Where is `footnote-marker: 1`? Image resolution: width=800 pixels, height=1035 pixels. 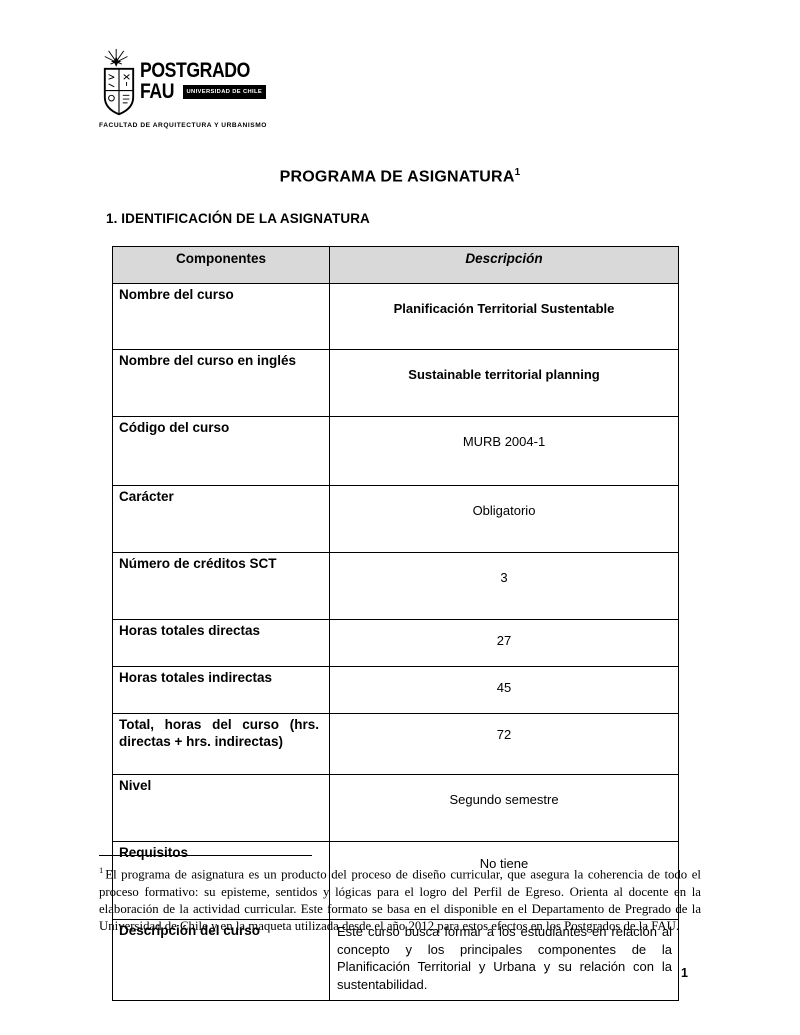
footnote-marker: 1 is located at coordinates (101, 870).